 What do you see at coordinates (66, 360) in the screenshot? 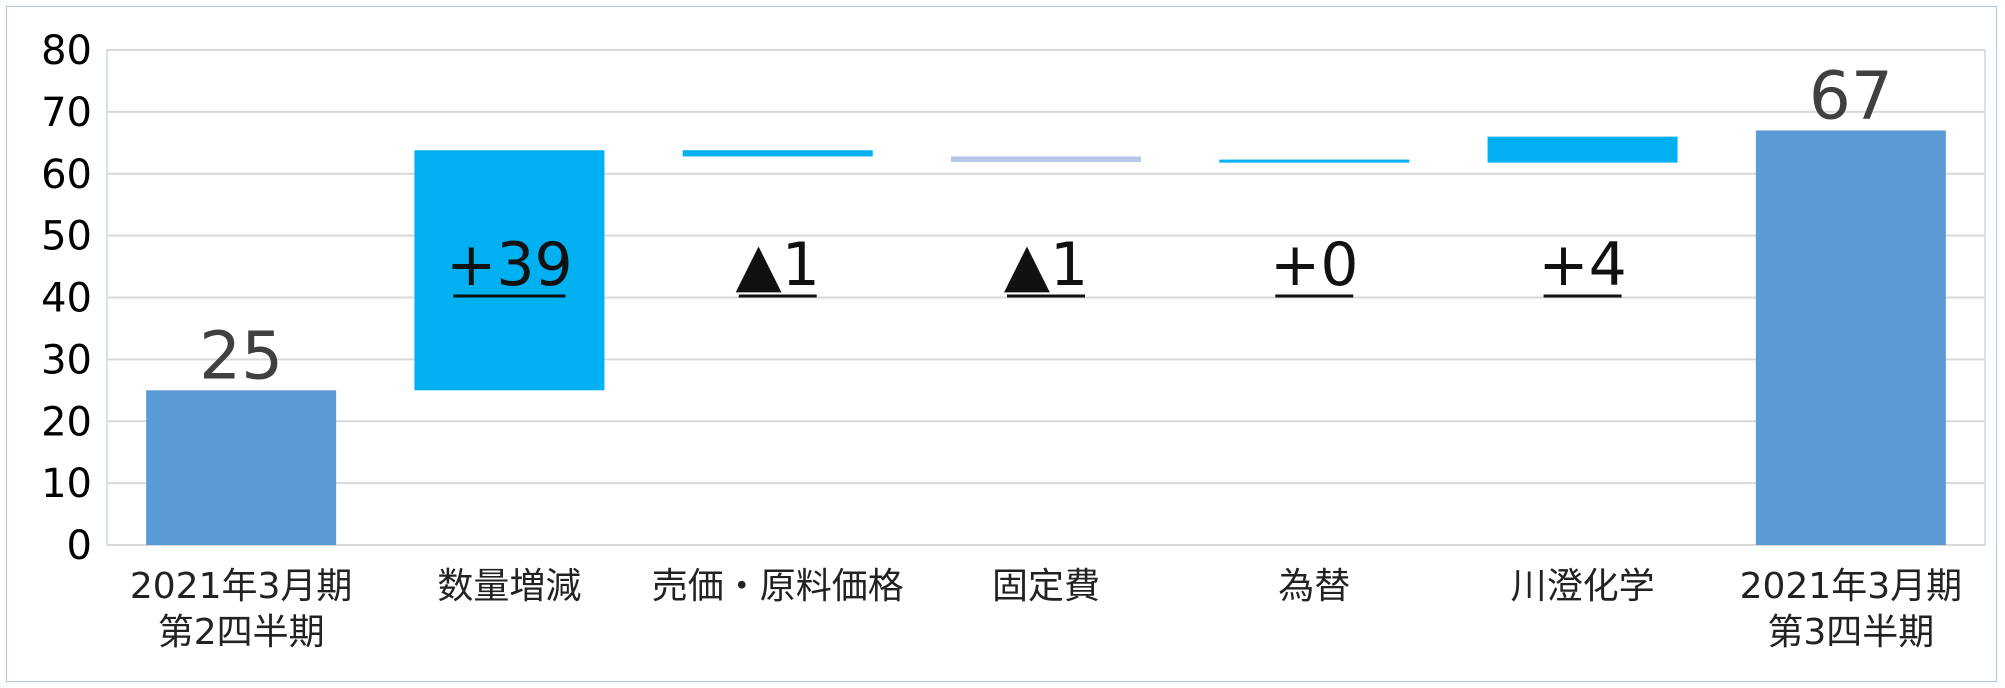
I see `y-tick-label: 30` at bounding box center [66, 360].